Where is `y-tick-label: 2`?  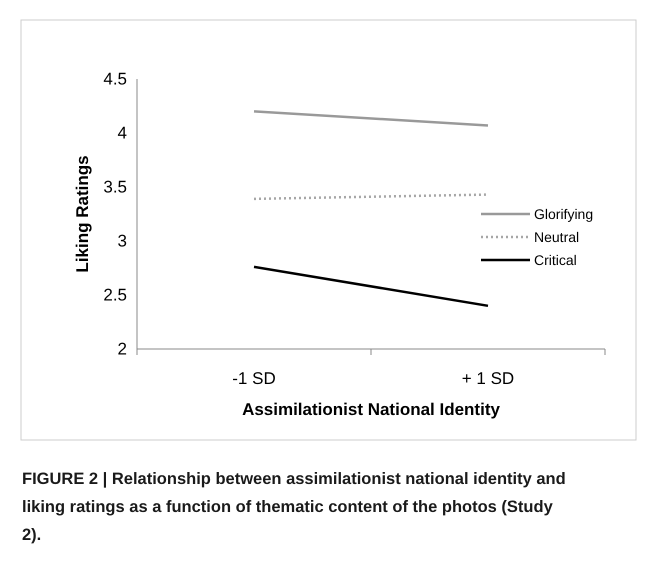
y-tick-label: 2 is located at coordinates (122, 349).